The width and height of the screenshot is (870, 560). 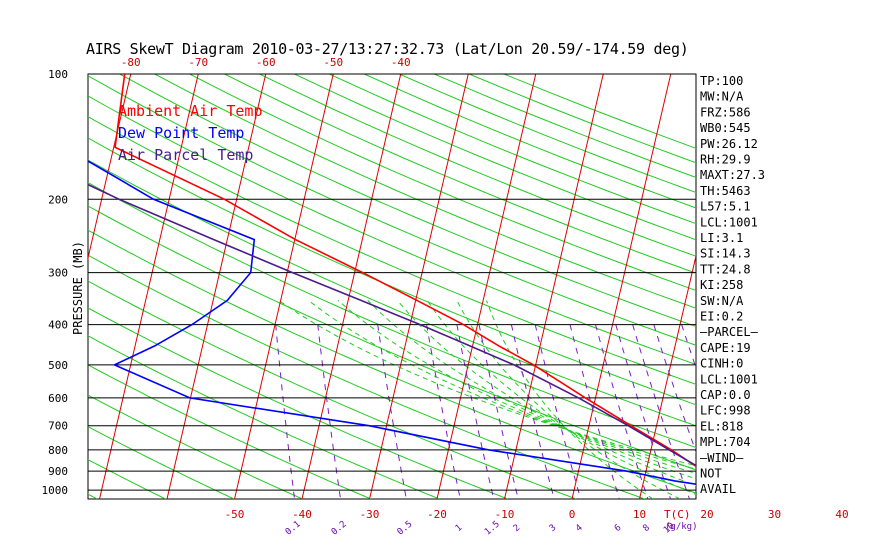 What do you see at coordinates (58, 74) in the screenshot?
I see `pressure-tick-label: 100` at bounding box center [58, 74].